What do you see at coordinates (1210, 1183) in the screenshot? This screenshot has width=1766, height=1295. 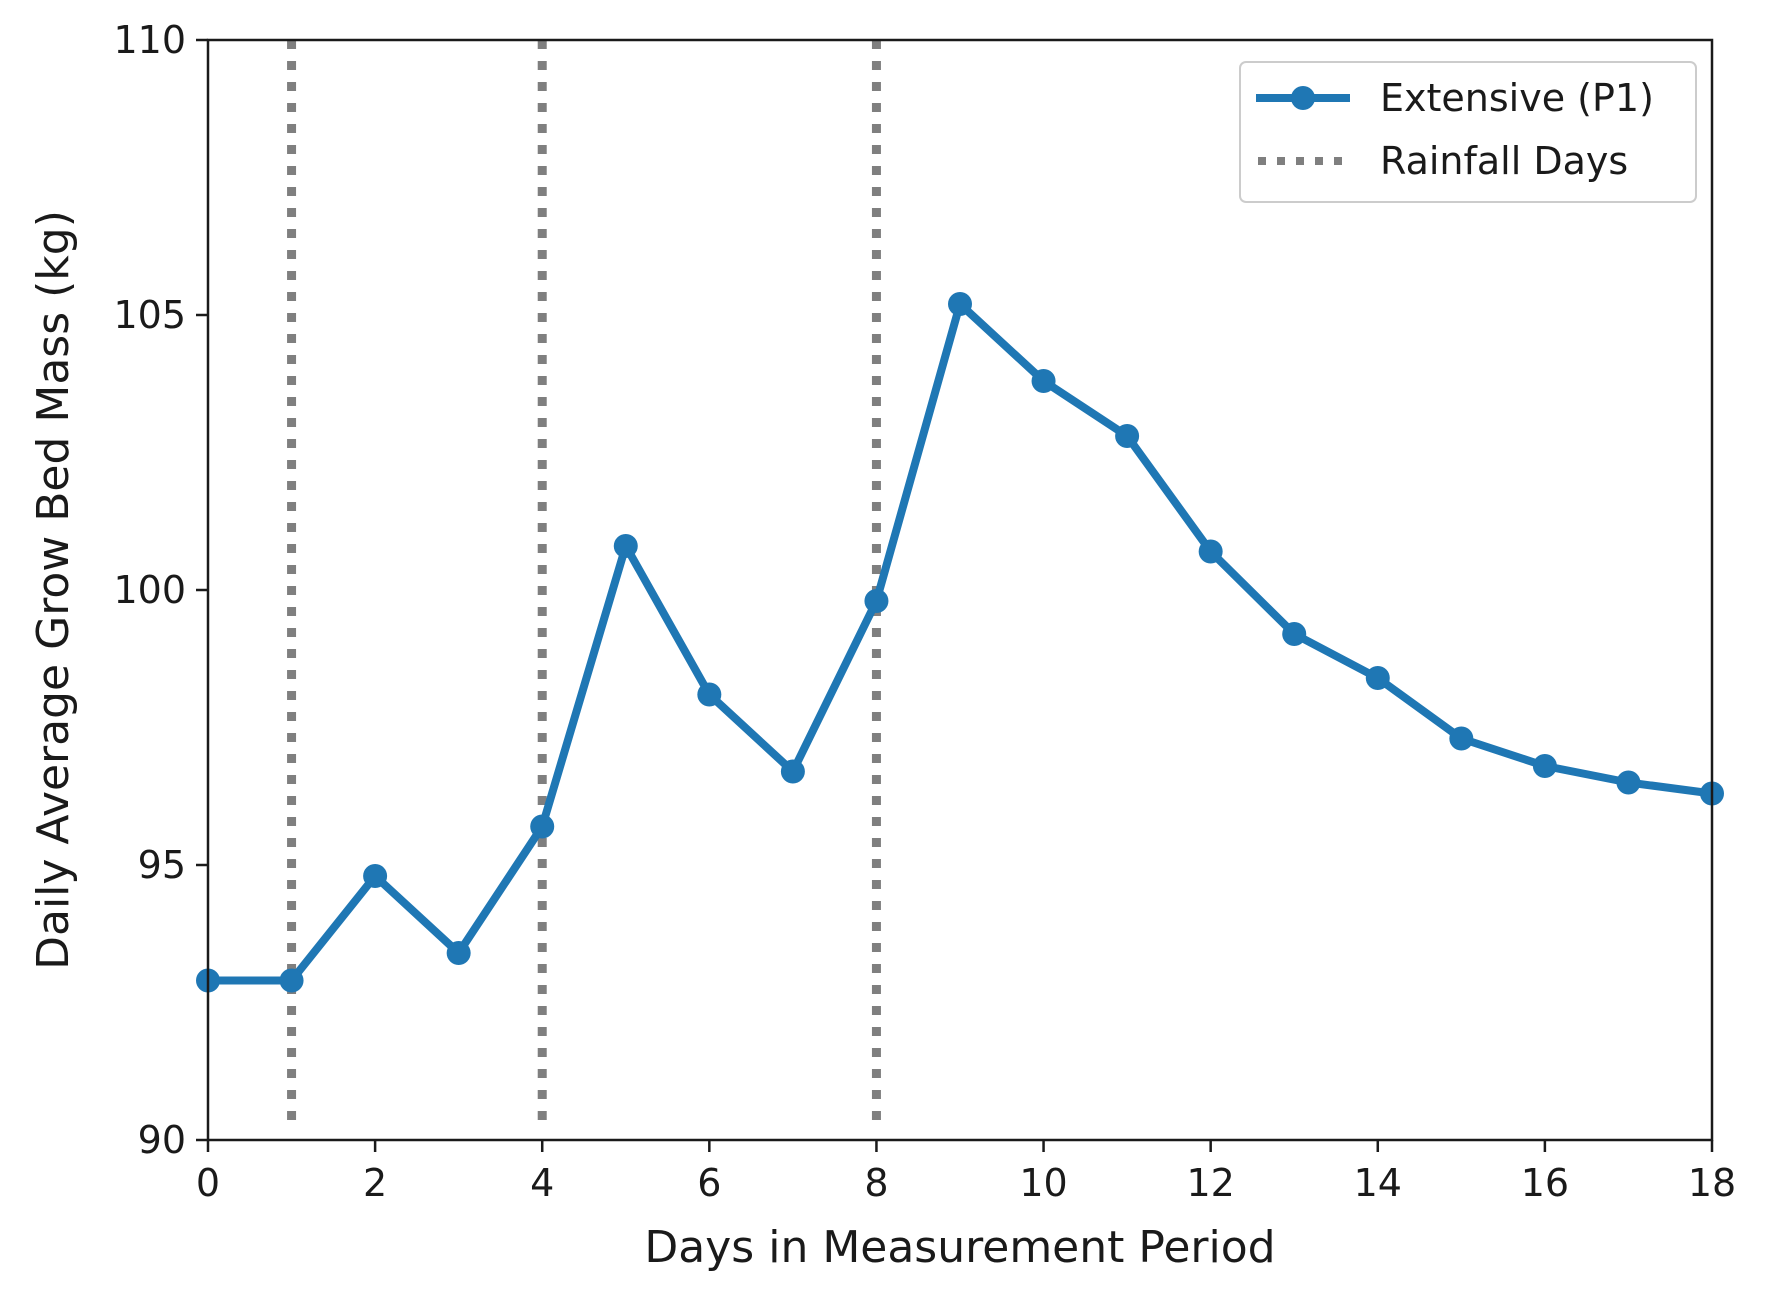 I see `x-tick-label: 12` at bounding box center [1210, 1183].